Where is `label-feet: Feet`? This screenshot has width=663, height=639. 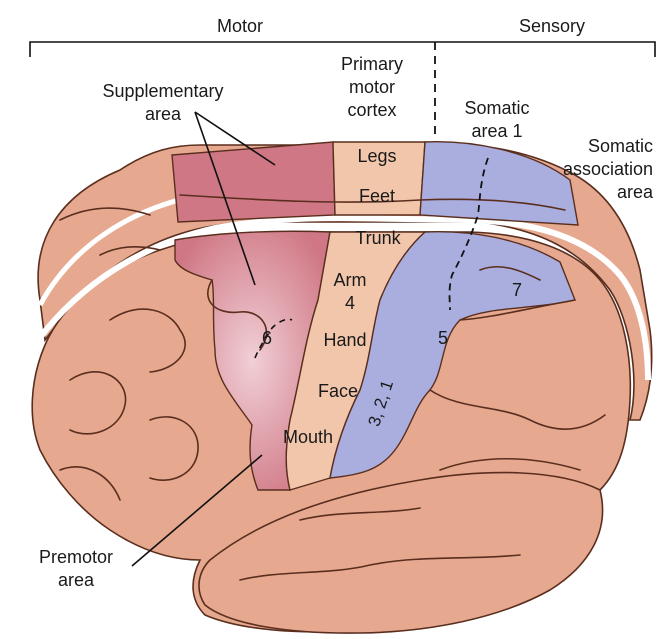 label-feet: Feet is located at coordinates (377, 196).